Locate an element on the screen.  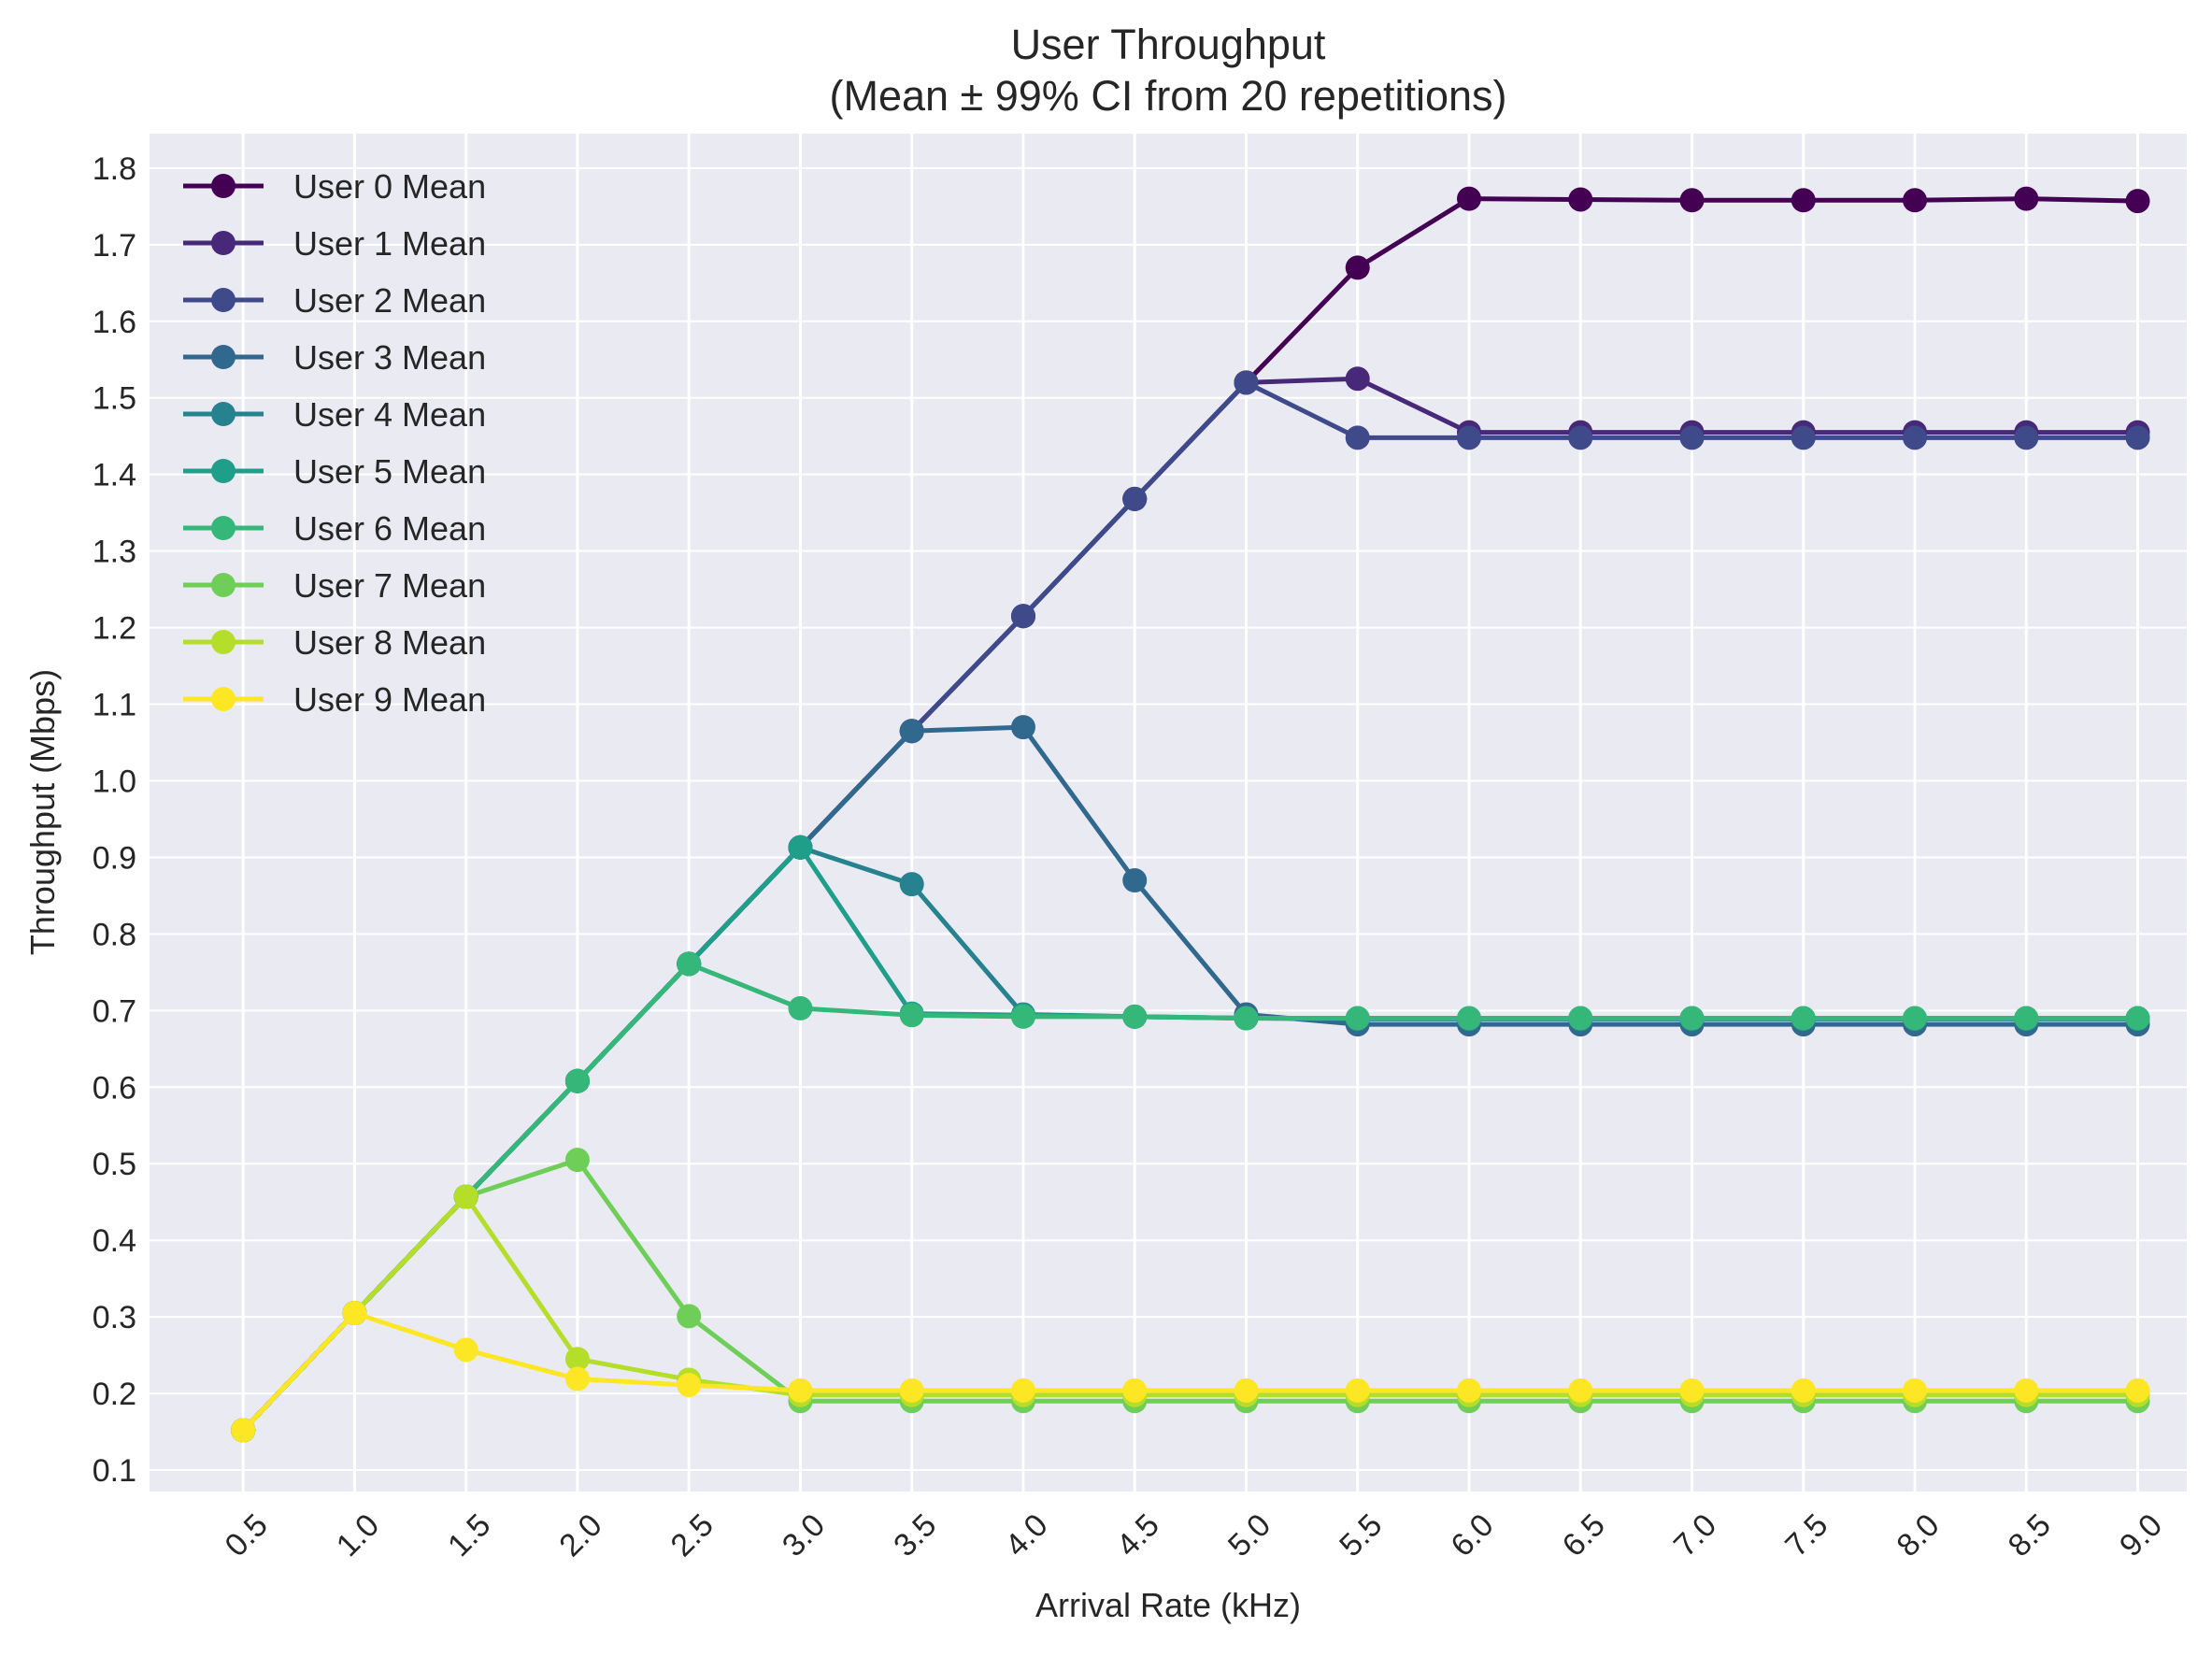
y-tick-label: 0.8 is located at coordinates (114, 935).